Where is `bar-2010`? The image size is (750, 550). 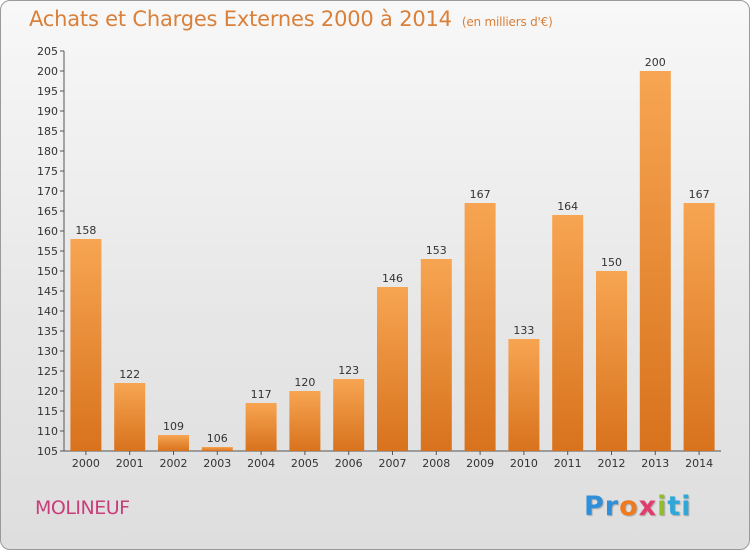
bar-2010 is located at coordinates (524, 395).